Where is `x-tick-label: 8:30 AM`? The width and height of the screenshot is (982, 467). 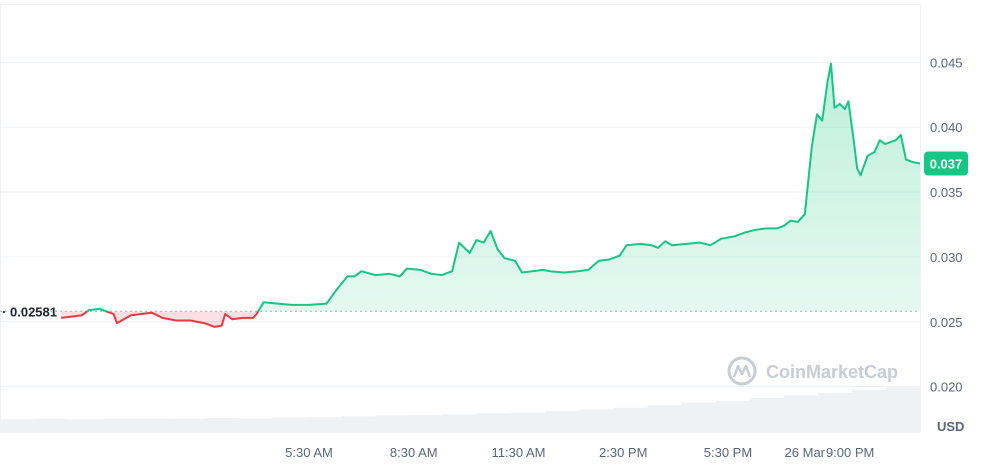
x-tick-label: 8:30 AM is located at coordinates (414, 452).